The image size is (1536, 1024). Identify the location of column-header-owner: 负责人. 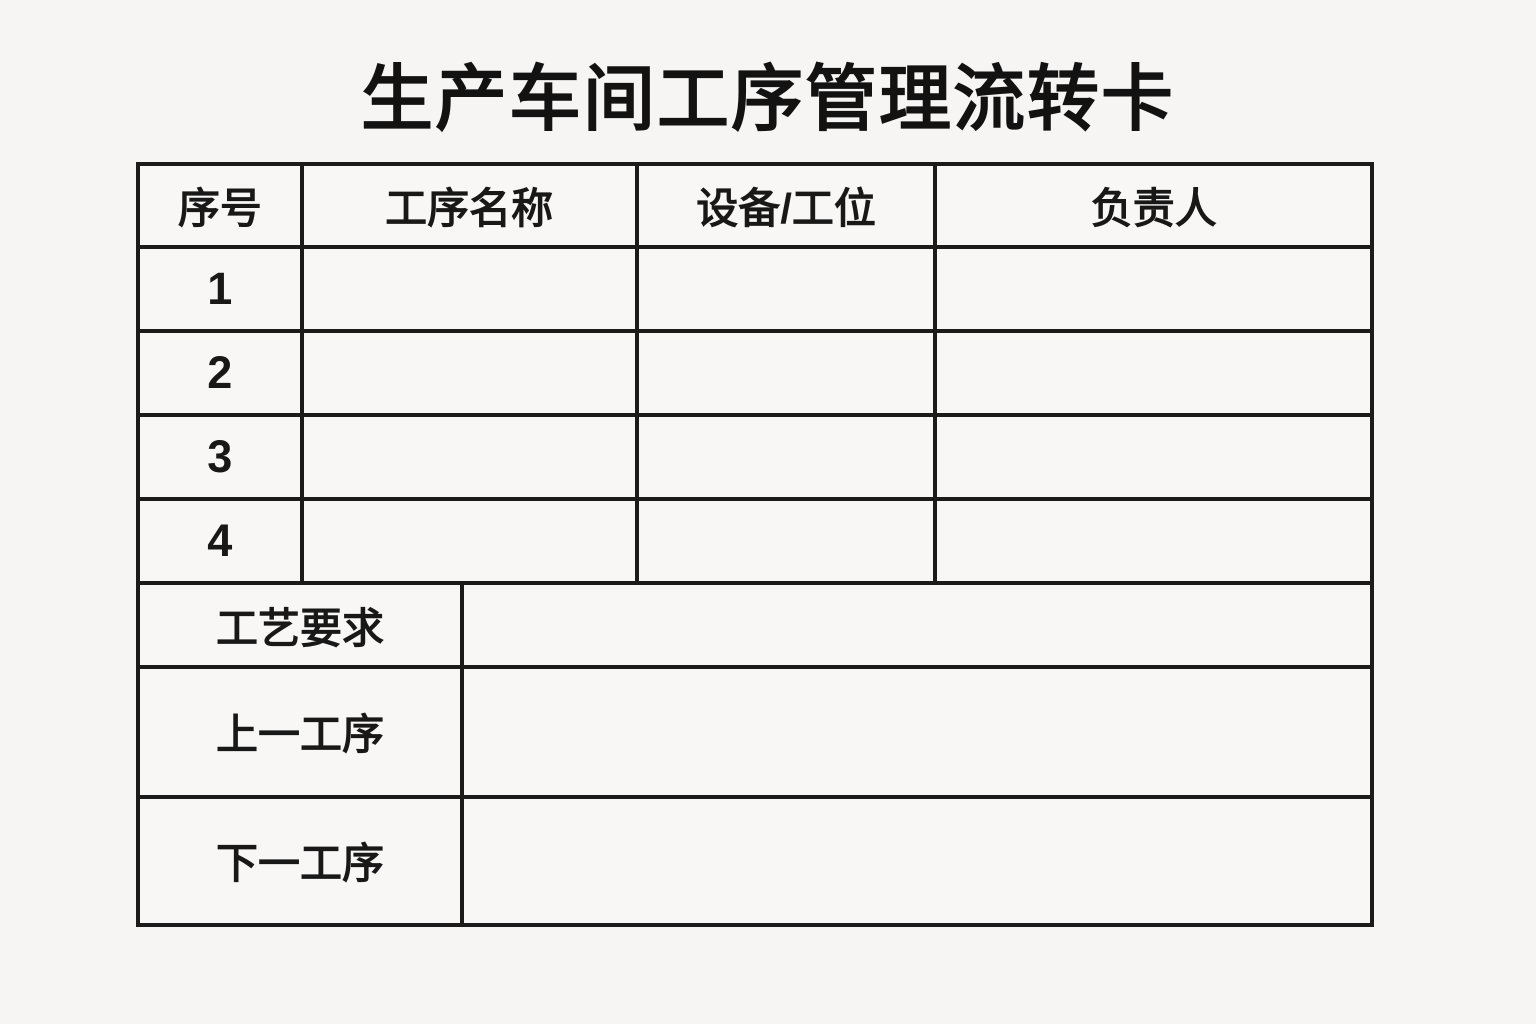
(1153, 205).